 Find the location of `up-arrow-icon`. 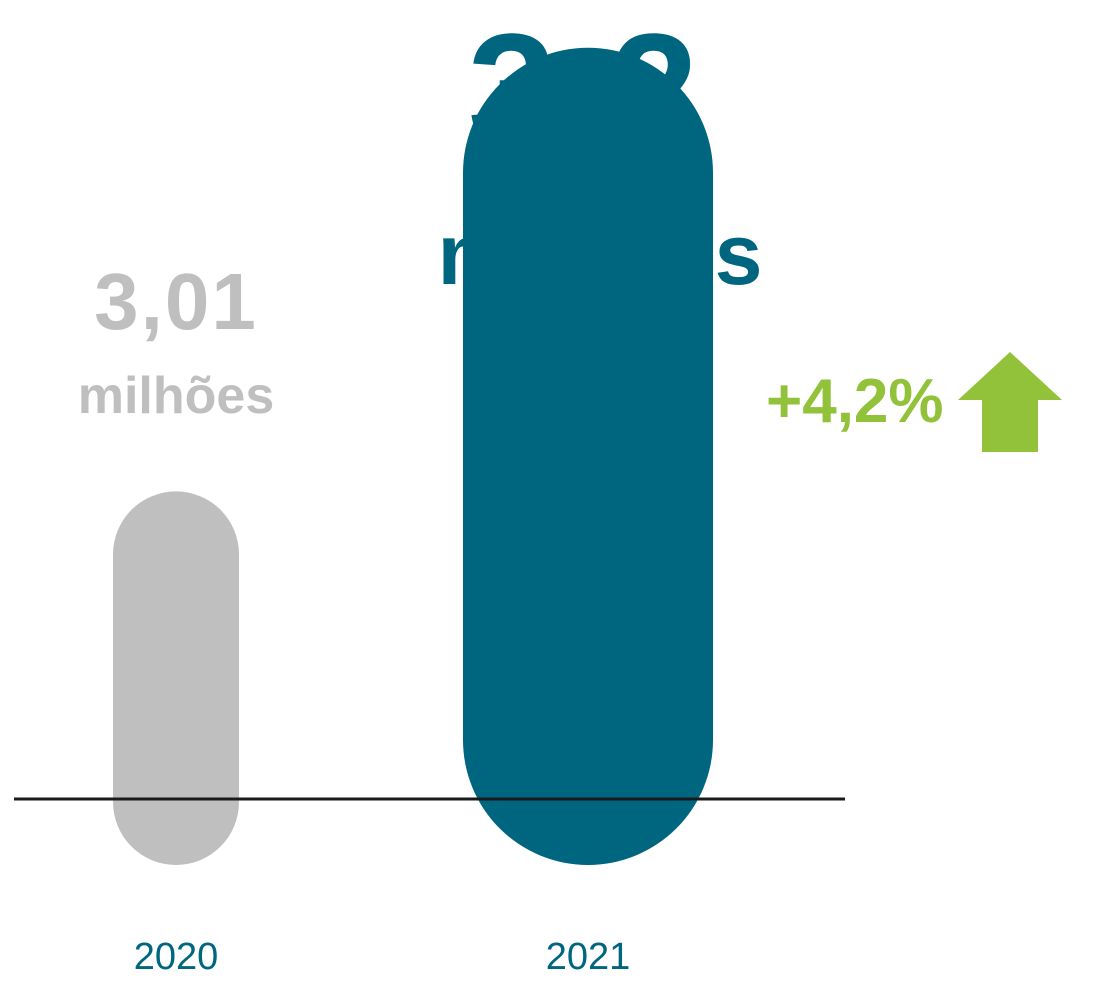

up-arrow-icon is located at coordinates (1009, 402).